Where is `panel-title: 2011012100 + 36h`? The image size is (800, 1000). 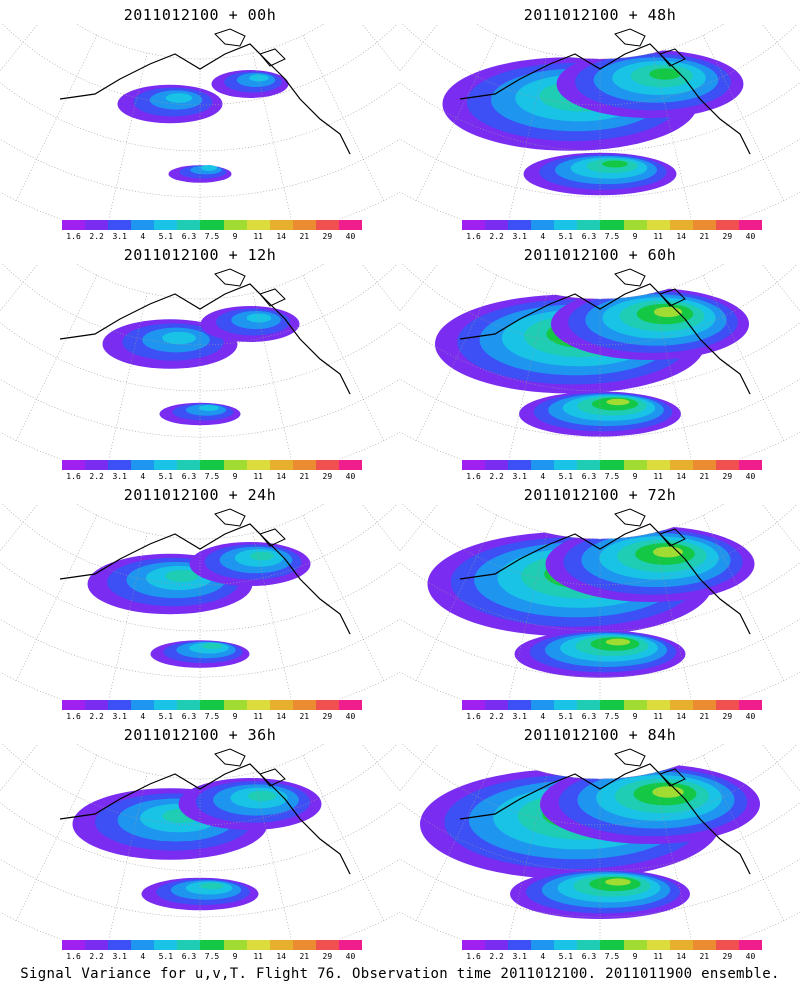
panel-title: 2011012100 + 36h is located at coordinates (200, 735).